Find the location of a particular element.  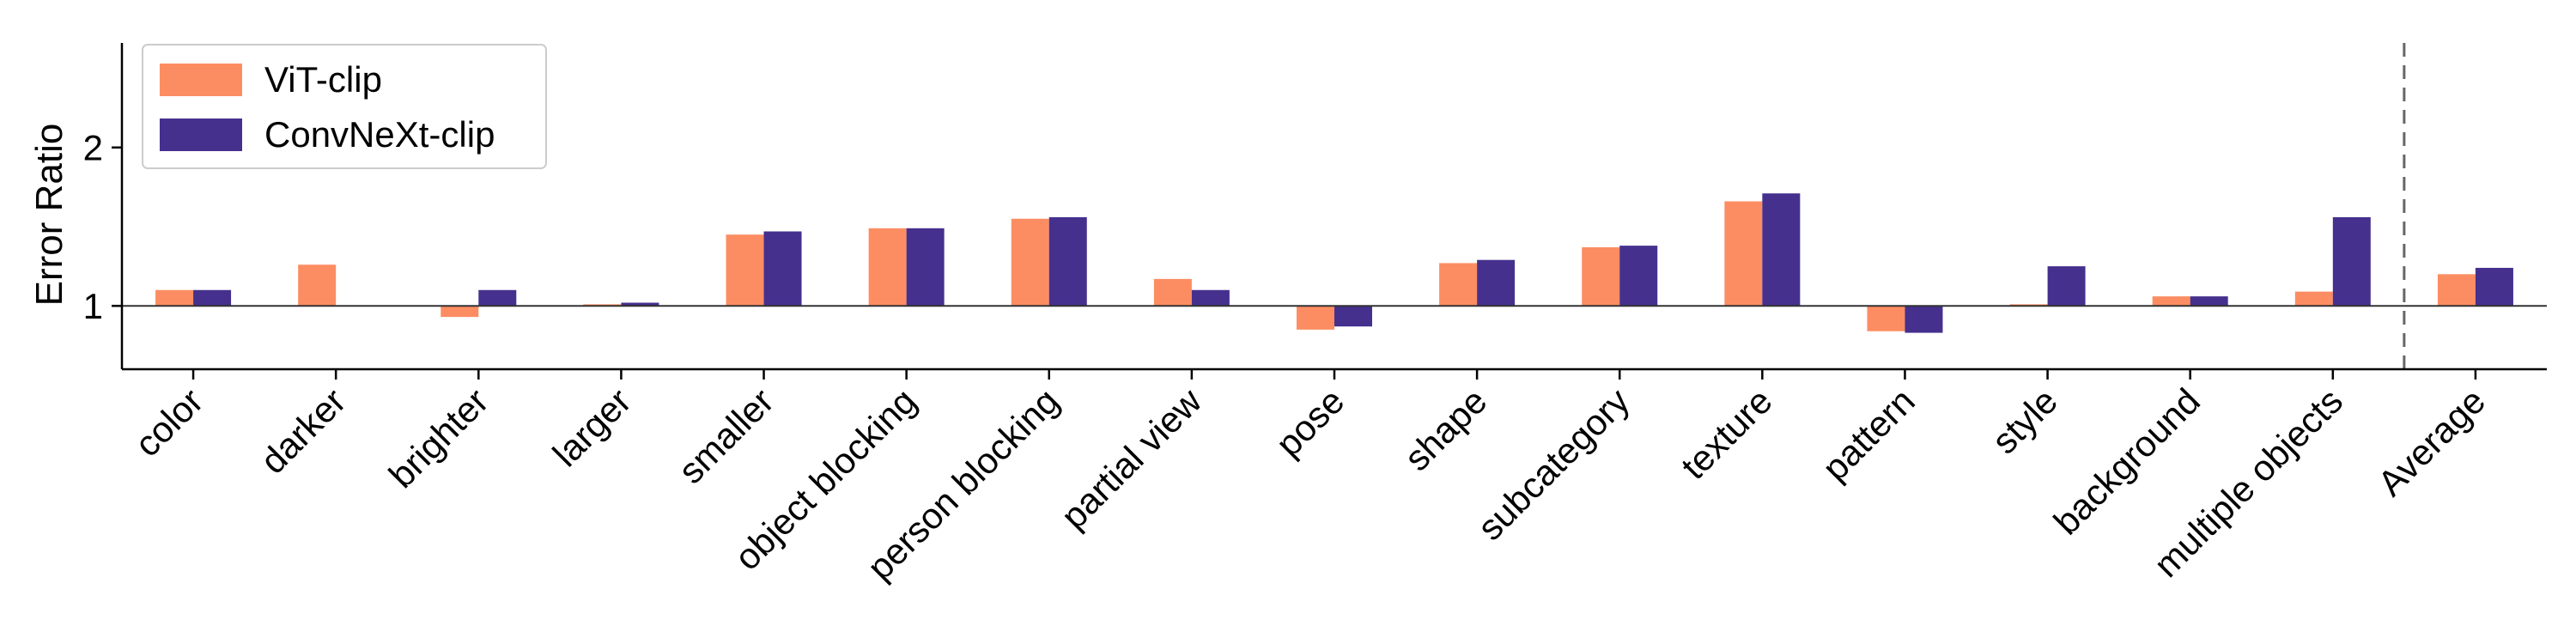

bar-vit-clip-shape is located at coordinates (1459, 285).